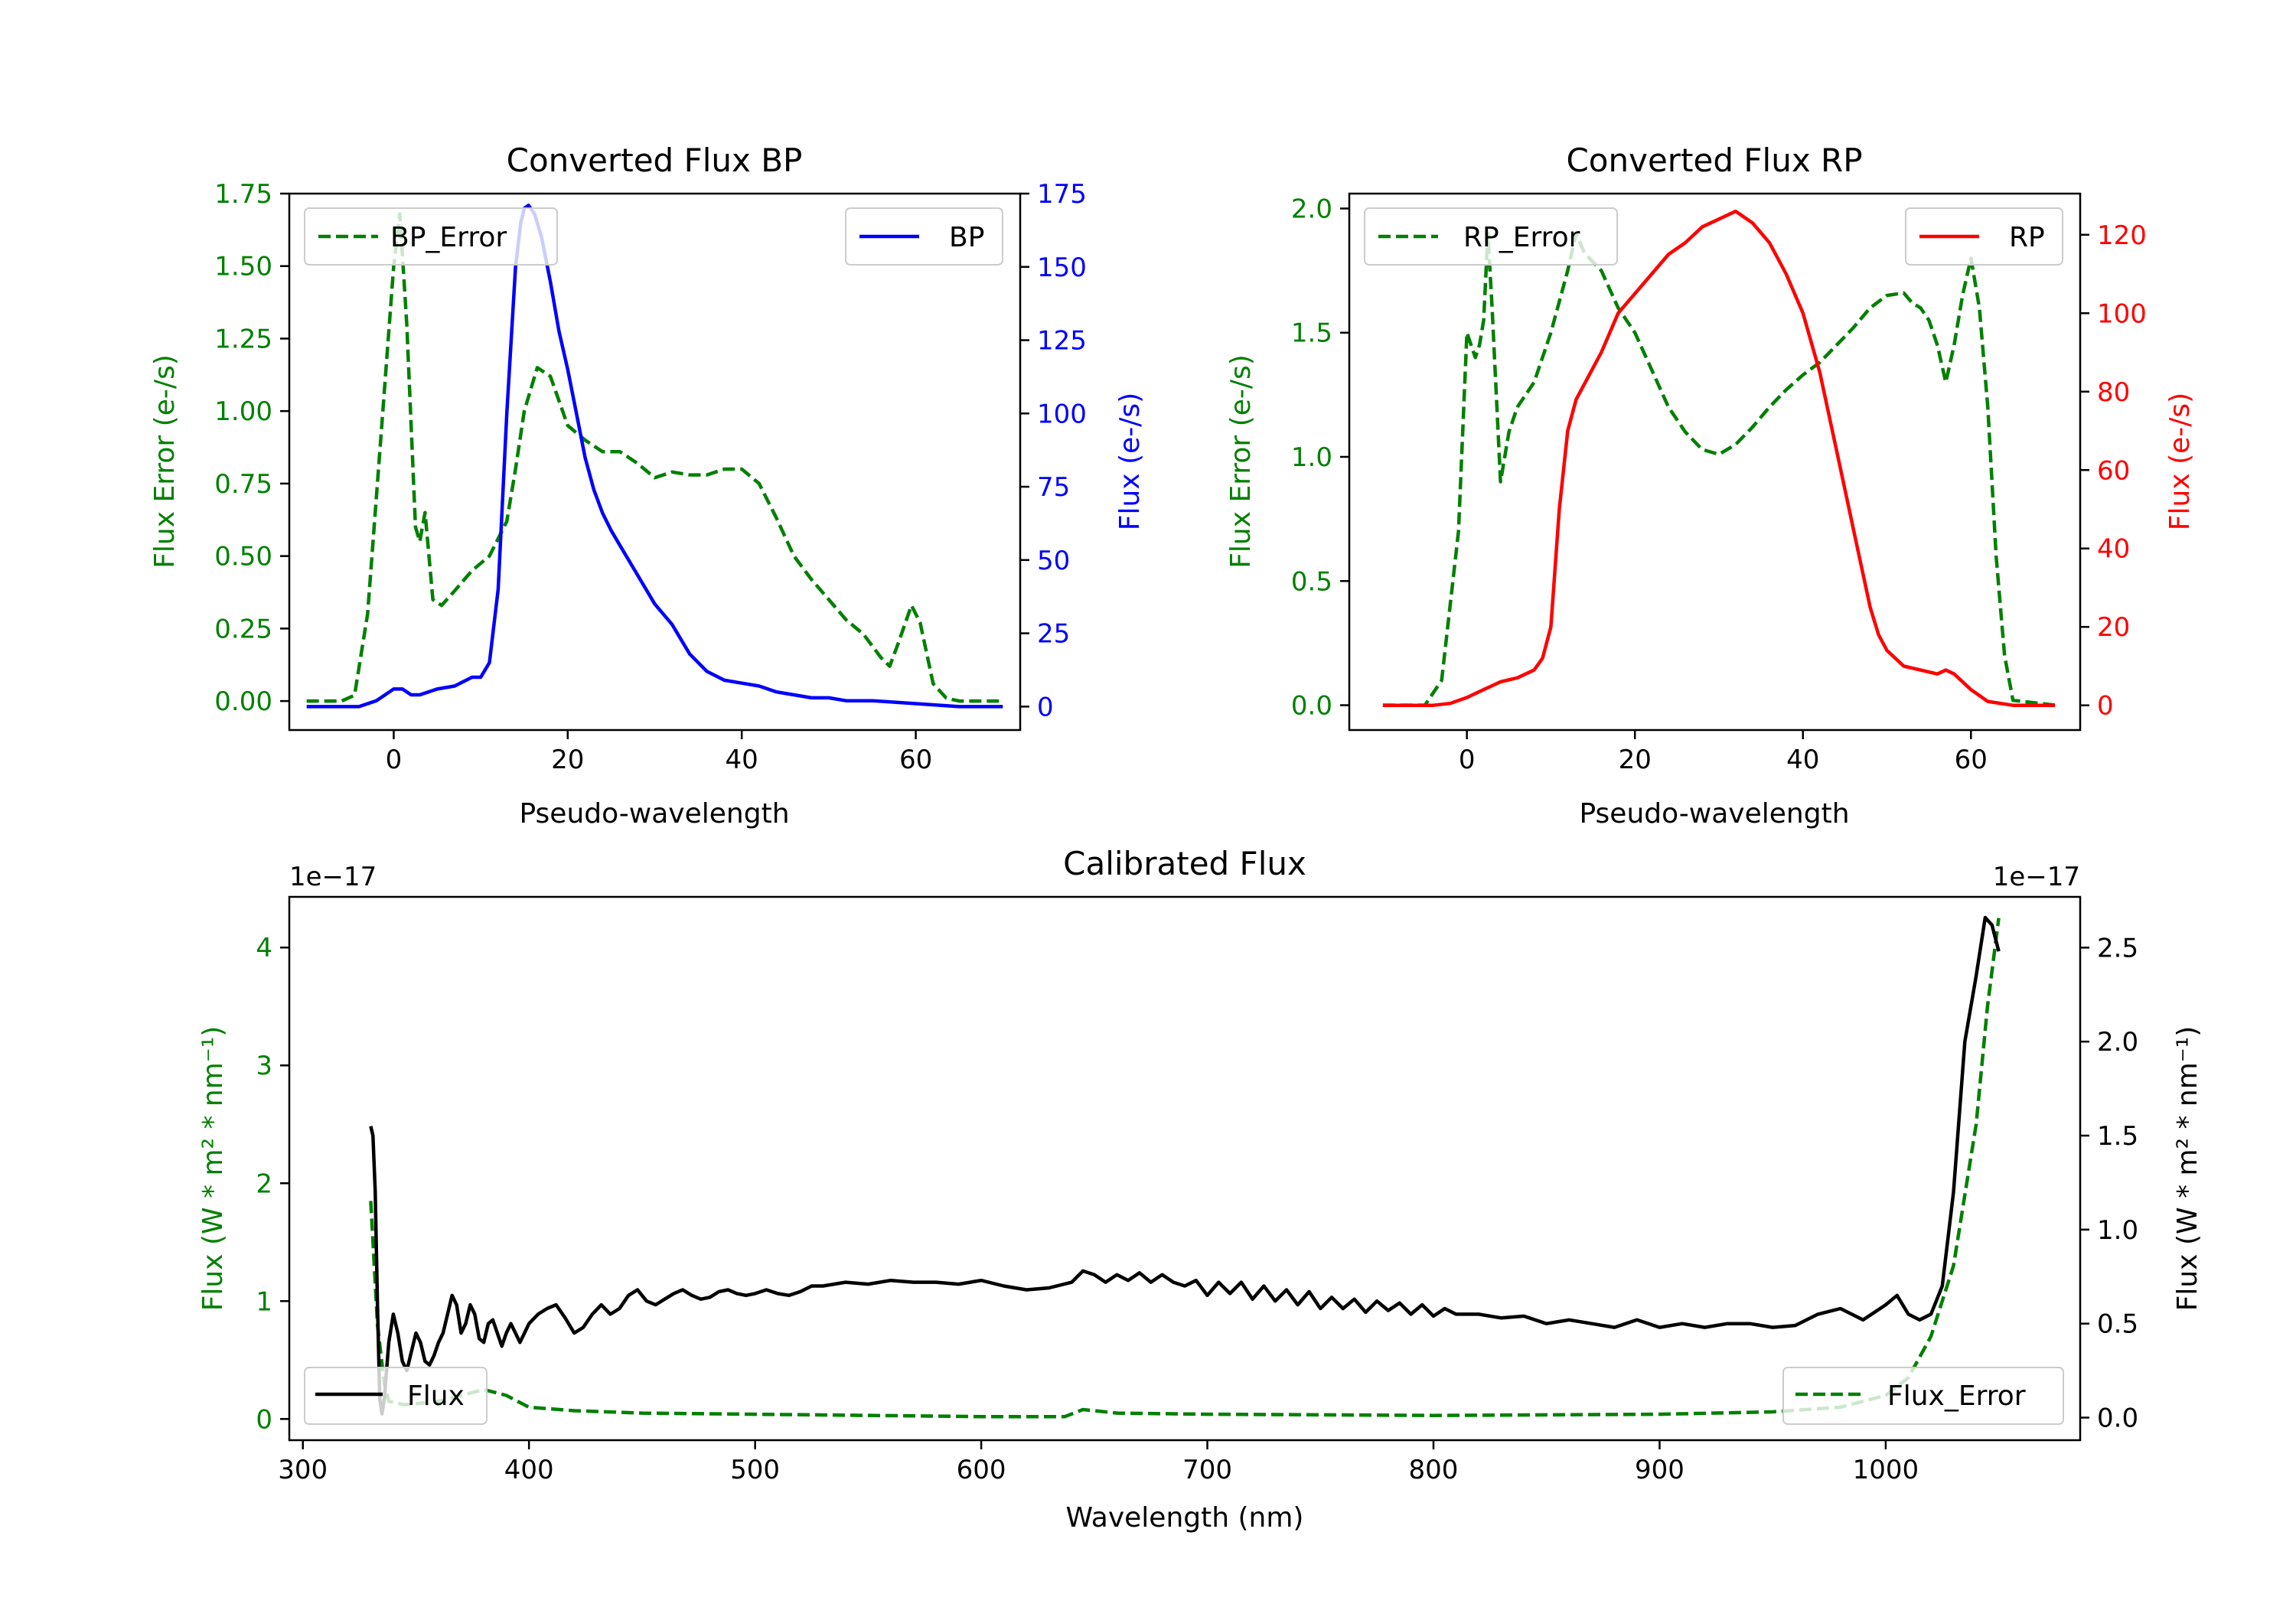  I want to click on bp-series-bp-line, so click(654, 457).